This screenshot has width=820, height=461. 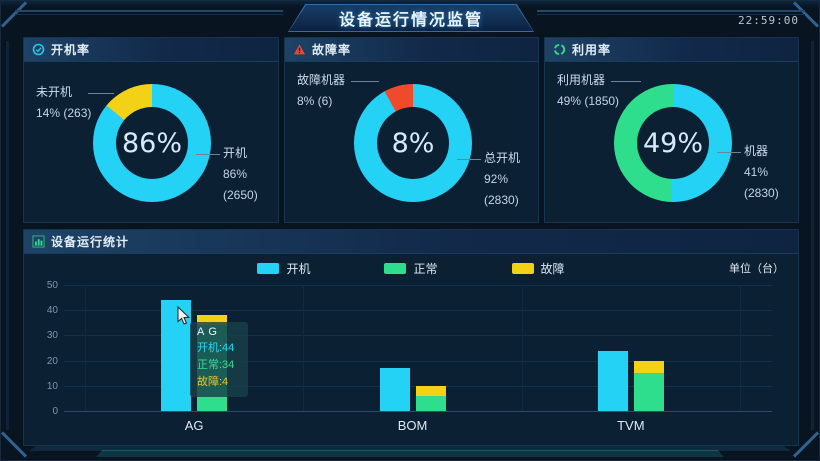 What do you see at coordinates (671, 14) in the screenshot?
I see `header-line-right-sub` at bounding box center [671, 14].